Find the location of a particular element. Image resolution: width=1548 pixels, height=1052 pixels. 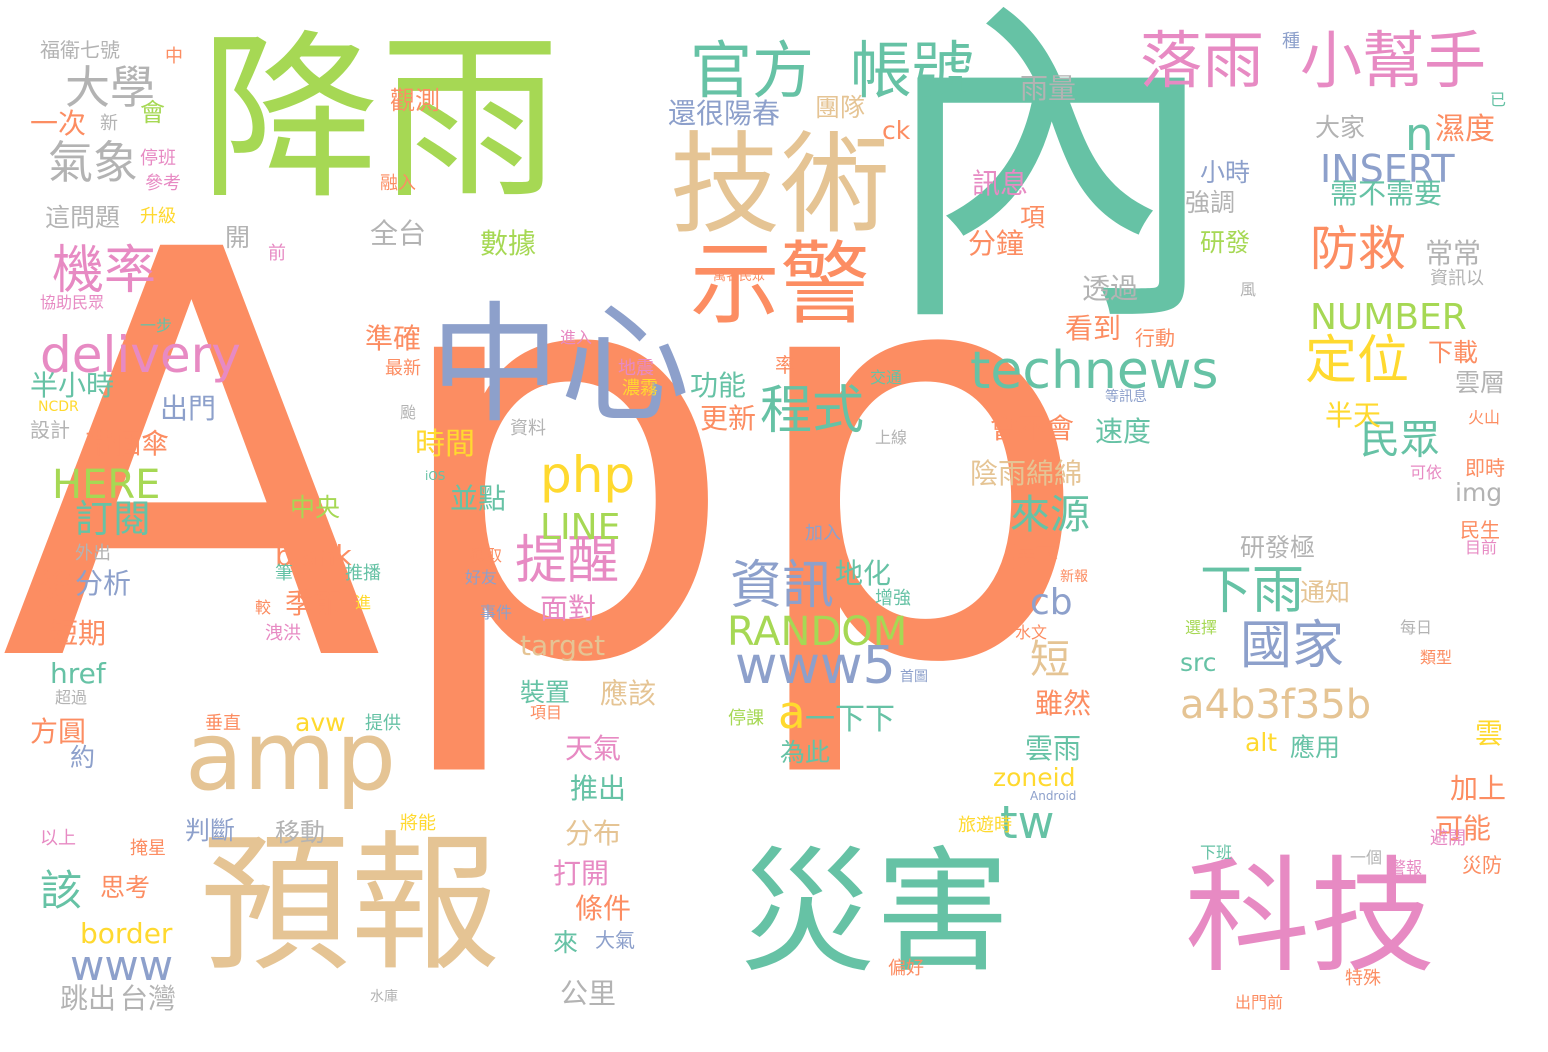

word-www: www is located at coordinates (121, 966).